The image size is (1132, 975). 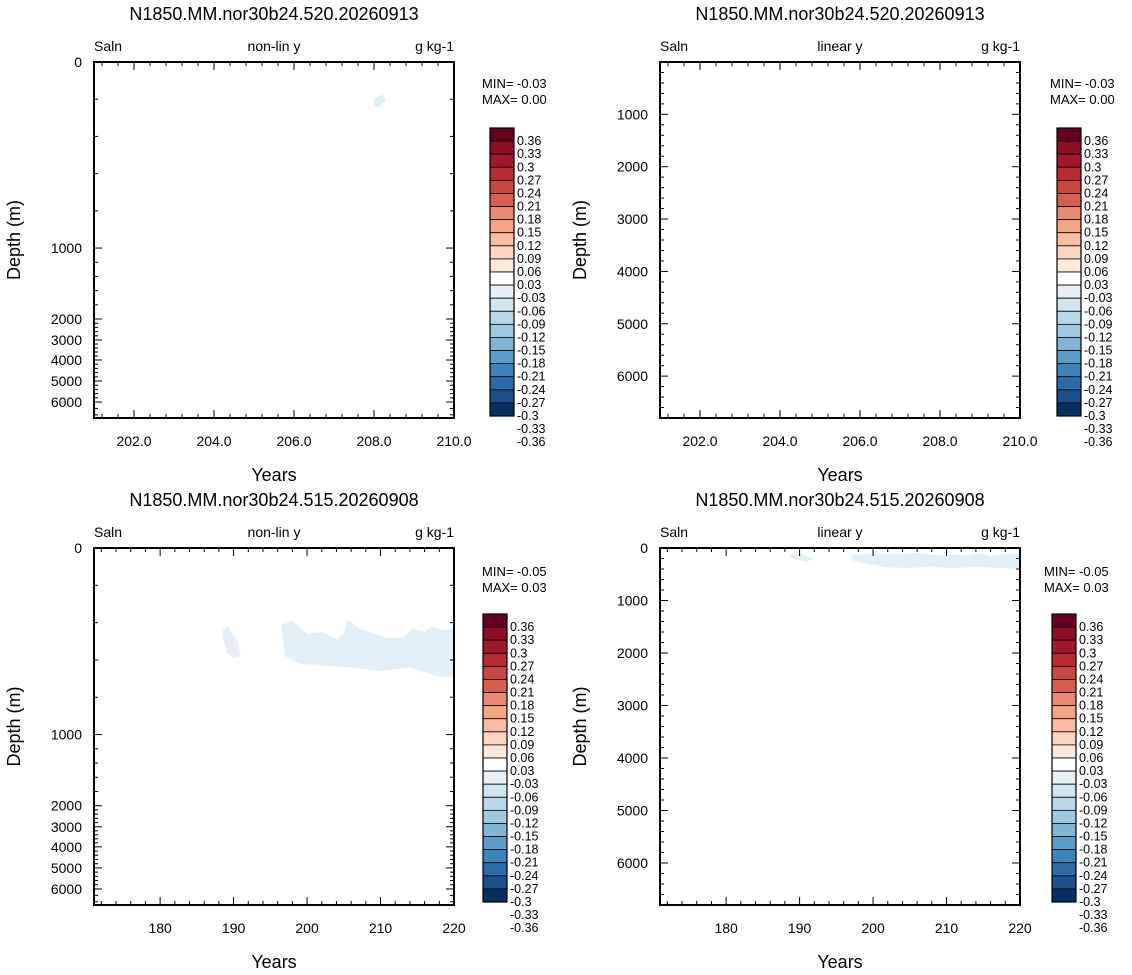 What do you see at coordinates (234, 928) in the screenshot?
I see `x-tick-label: 190` at bounding box center [234, 928].